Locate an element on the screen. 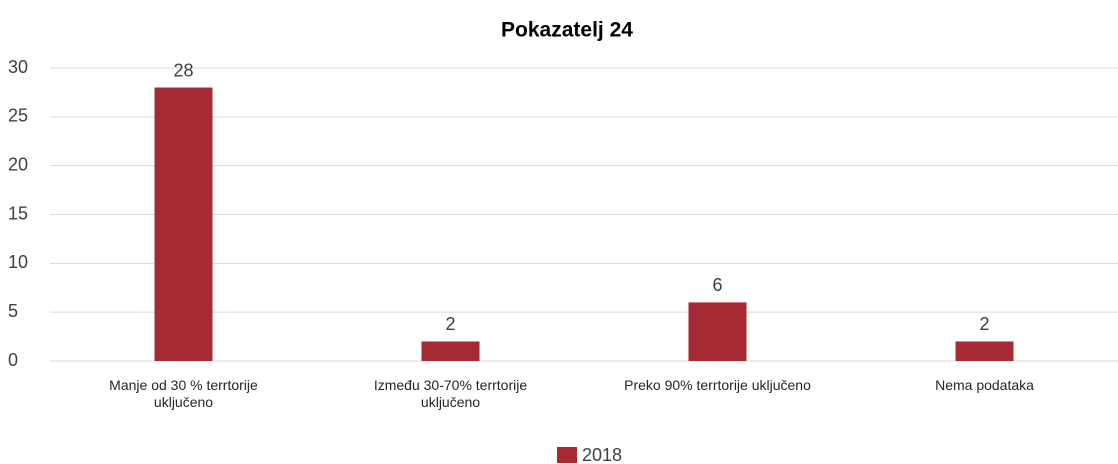 Image resolution: width=1118 pixels, height=464 pixels. data-label: 6 is located at coordinates (717, 285).